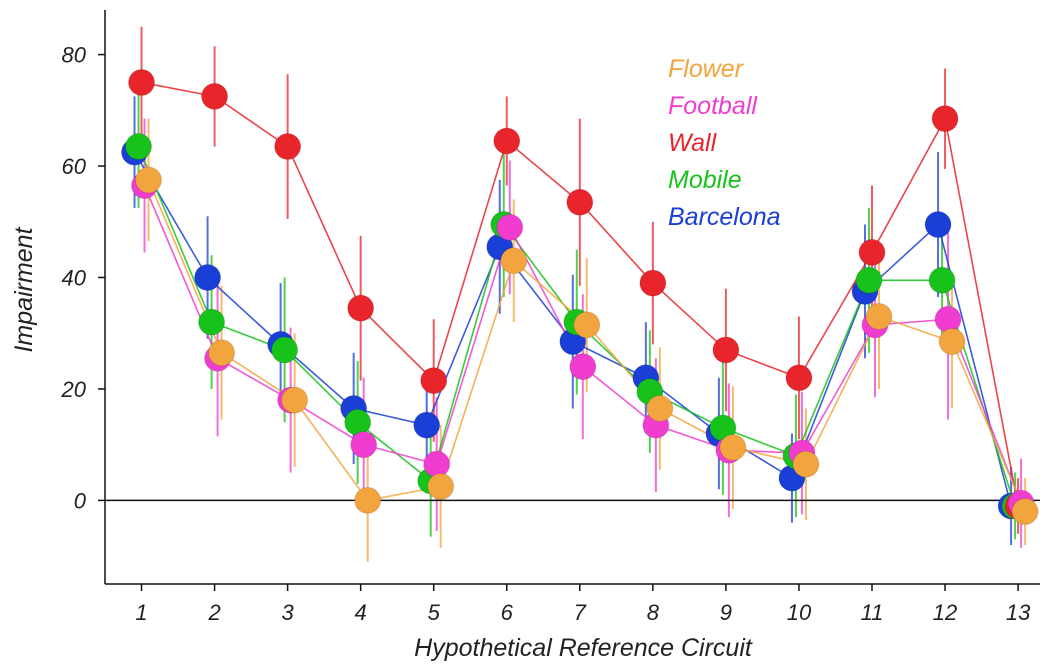  Describe the element at coordinates (799, 612) in the screenshot. I see `x-tick-label-10: 10` at that location.